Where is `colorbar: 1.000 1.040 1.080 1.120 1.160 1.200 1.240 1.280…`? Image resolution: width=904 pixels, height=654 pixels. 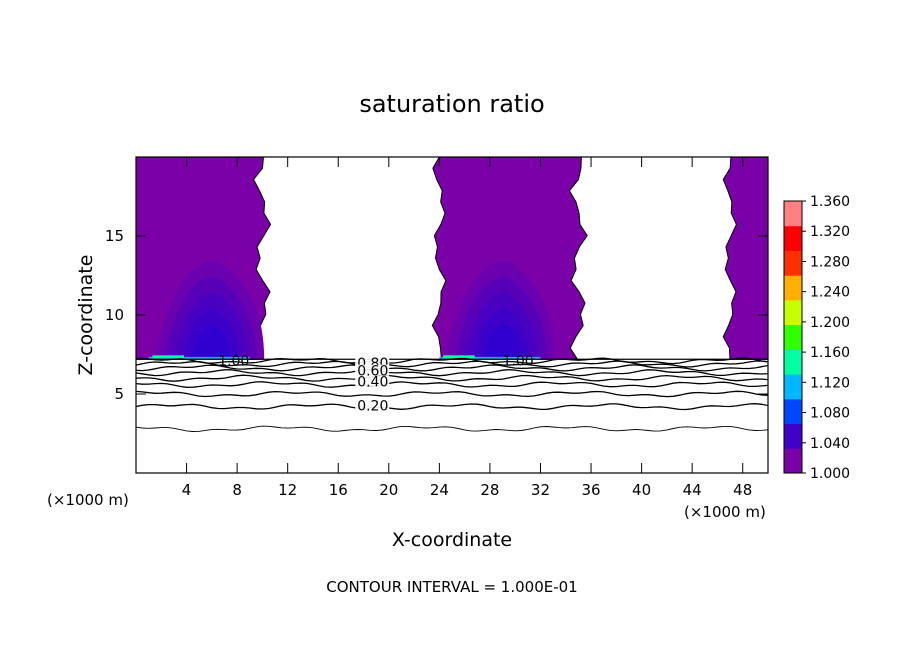 colorbar: 1.000 1.040 1.080 1.120 1.160 1.200 1.240 1.280… is located at coordinates (816, 338).